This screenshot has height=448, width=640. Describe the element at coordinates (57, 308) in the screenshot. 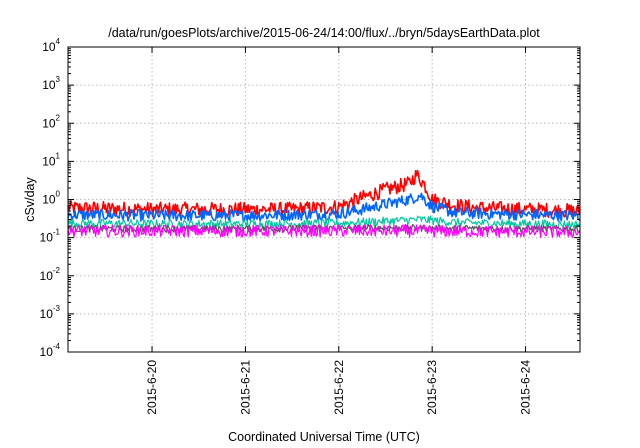

I see `y-tick-exponent: -3` at that location.